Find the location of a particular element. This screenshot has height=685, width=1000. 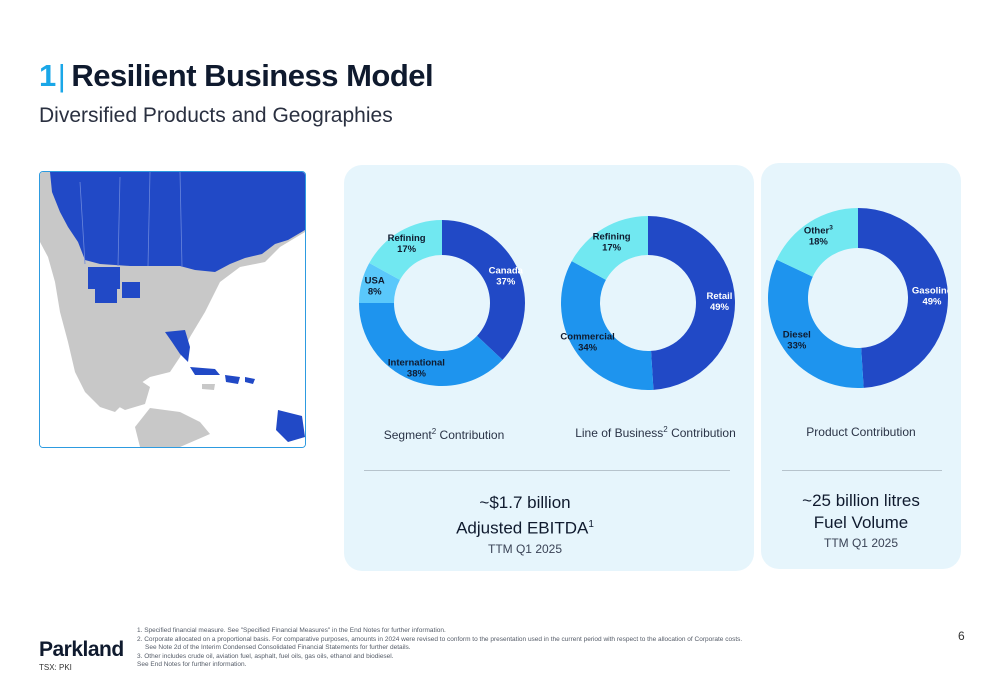

segment-caption: Segment2 Contribution is located at coordinates (444, 434).